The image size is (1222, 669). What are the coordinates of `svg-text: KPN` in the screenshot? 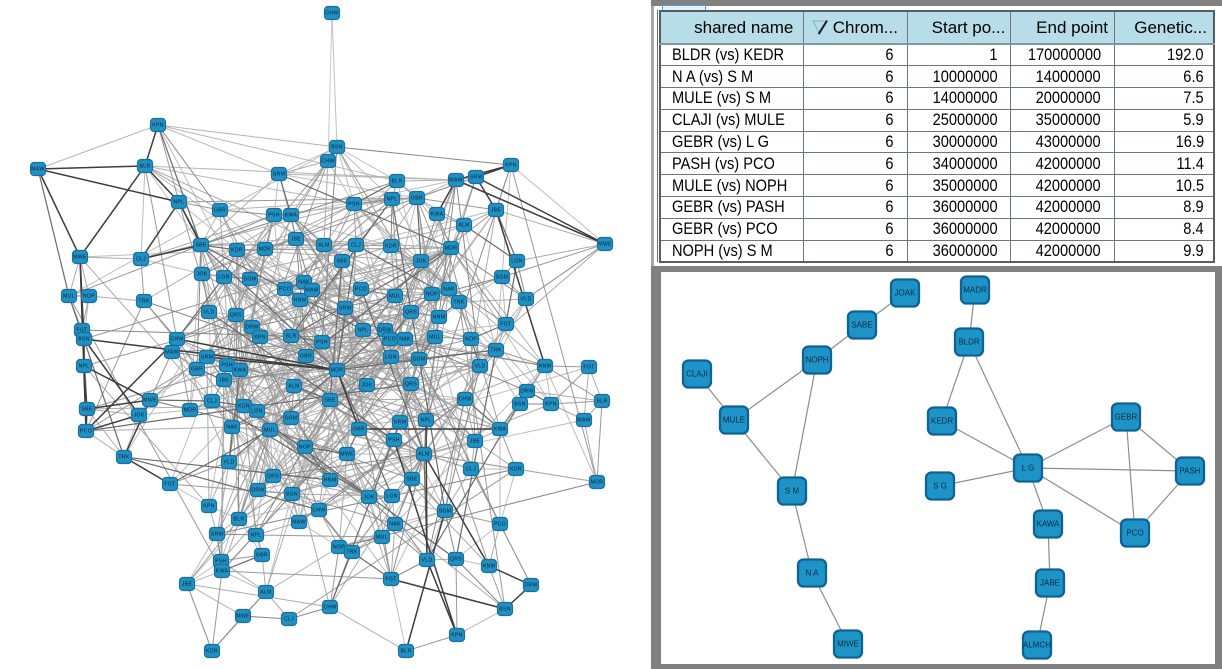 It's located at (457, 636).